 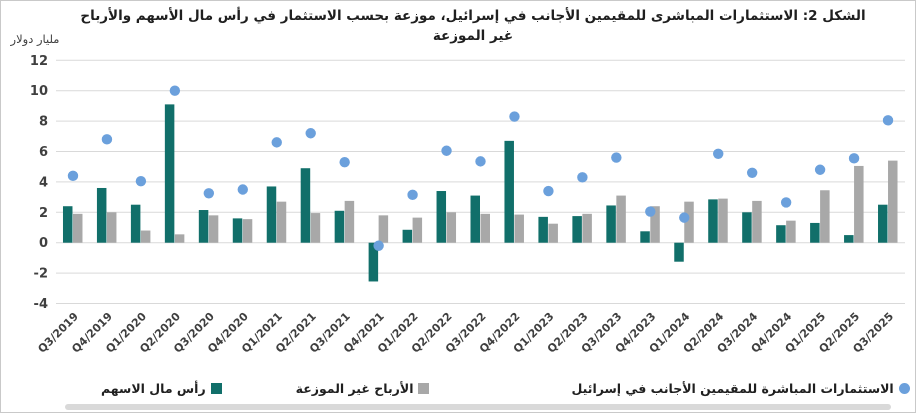 I want to click on y-tick-label: -4, so click(x=41, y=304).